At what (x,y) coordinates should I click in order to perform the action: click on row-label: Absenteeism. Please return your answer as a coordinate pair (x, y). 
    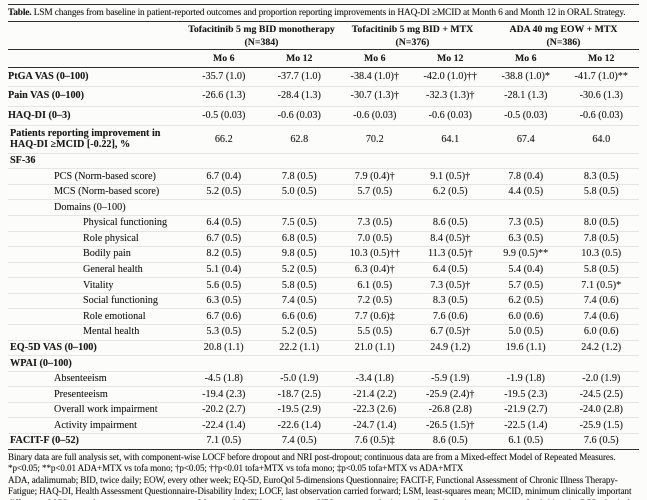
    Looking at the image, I should click on (80, 379).